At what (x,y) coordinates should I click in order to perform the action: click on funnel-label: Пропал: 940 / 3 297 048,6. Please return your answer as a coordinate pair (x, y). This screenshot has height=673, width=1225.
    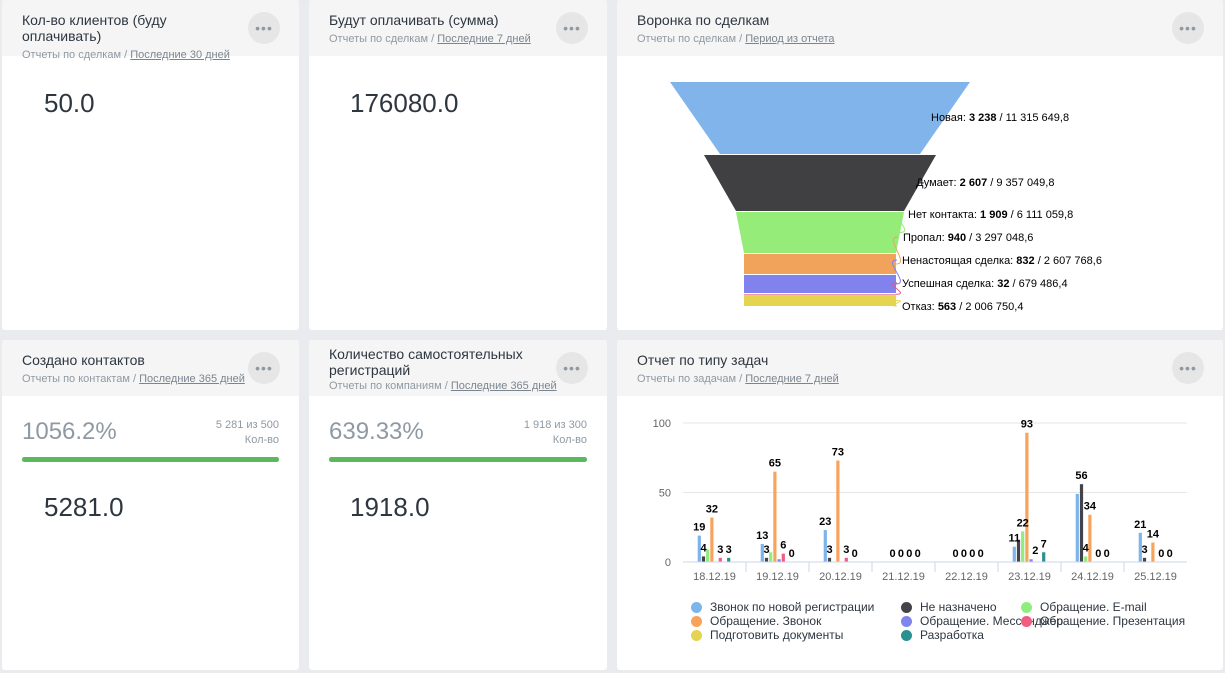
    Looking at the image, I should click on (968, 238).